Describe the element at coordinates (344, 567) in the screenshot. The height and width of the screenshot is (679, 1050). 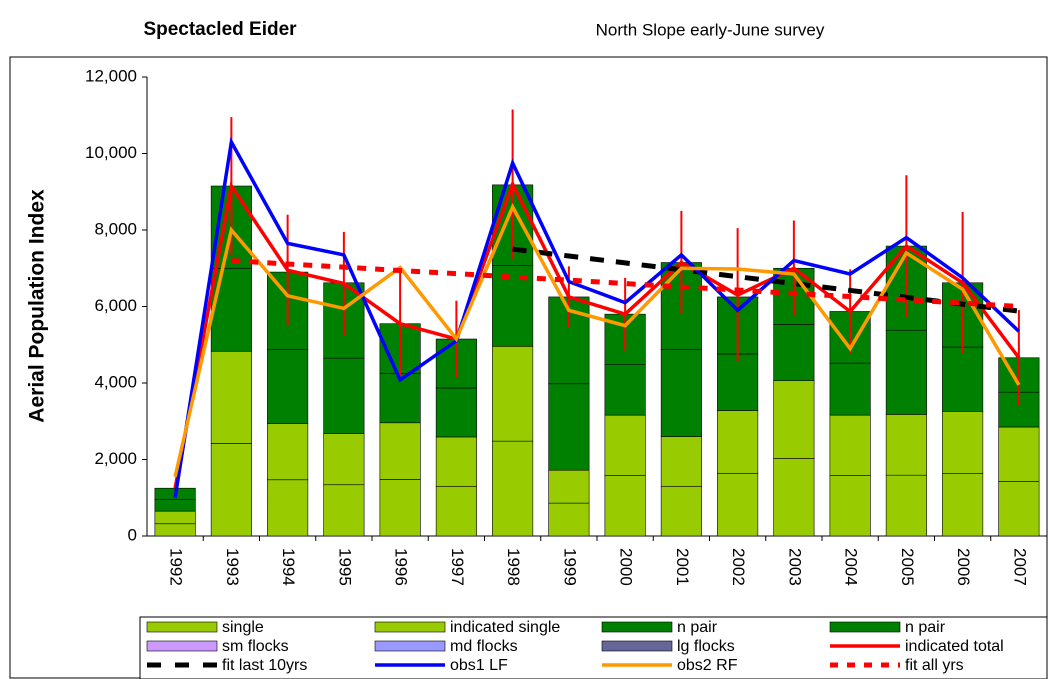
I see `x-tick-label: 1995` at that location.